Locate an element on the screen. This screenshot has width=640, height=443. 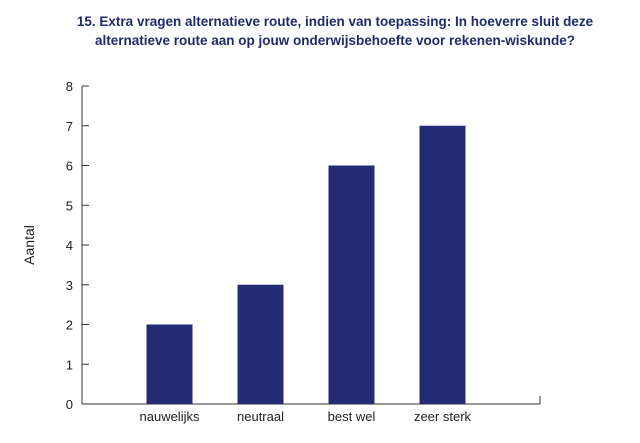
y-tick-label: 0 is located at coordinates (69, 404).